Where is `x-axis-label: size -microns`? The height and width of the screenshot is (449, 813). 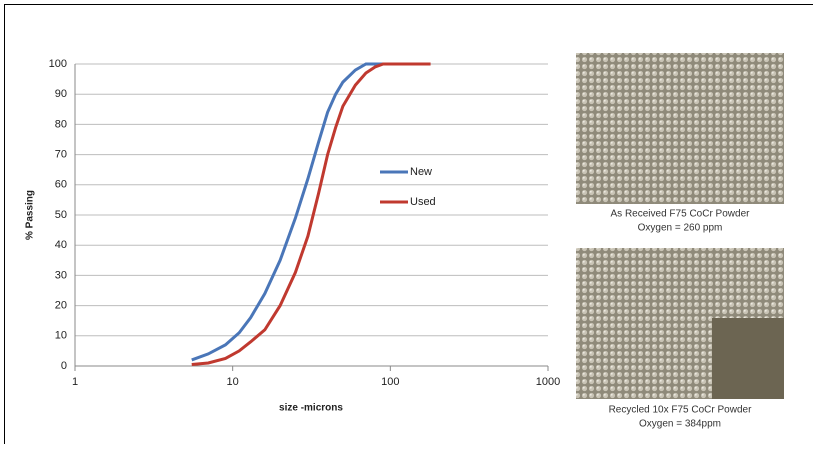
x-axis-label: size -microns is located at coordinates (311, 408).